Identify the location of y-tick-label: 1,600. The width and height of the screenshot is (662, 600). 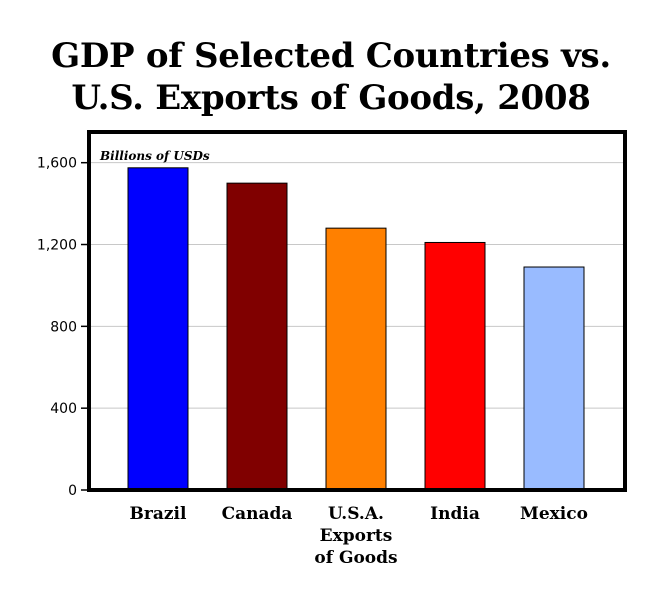
(57, 164).